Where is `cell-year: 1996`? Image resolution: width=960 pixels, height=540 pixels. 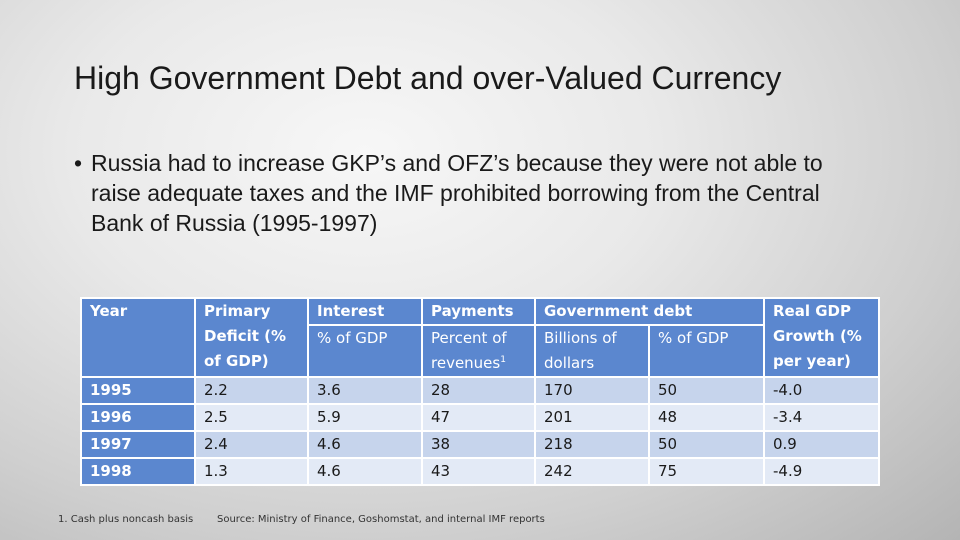
cell-year: 1996 is located at coordinates (138, 417).